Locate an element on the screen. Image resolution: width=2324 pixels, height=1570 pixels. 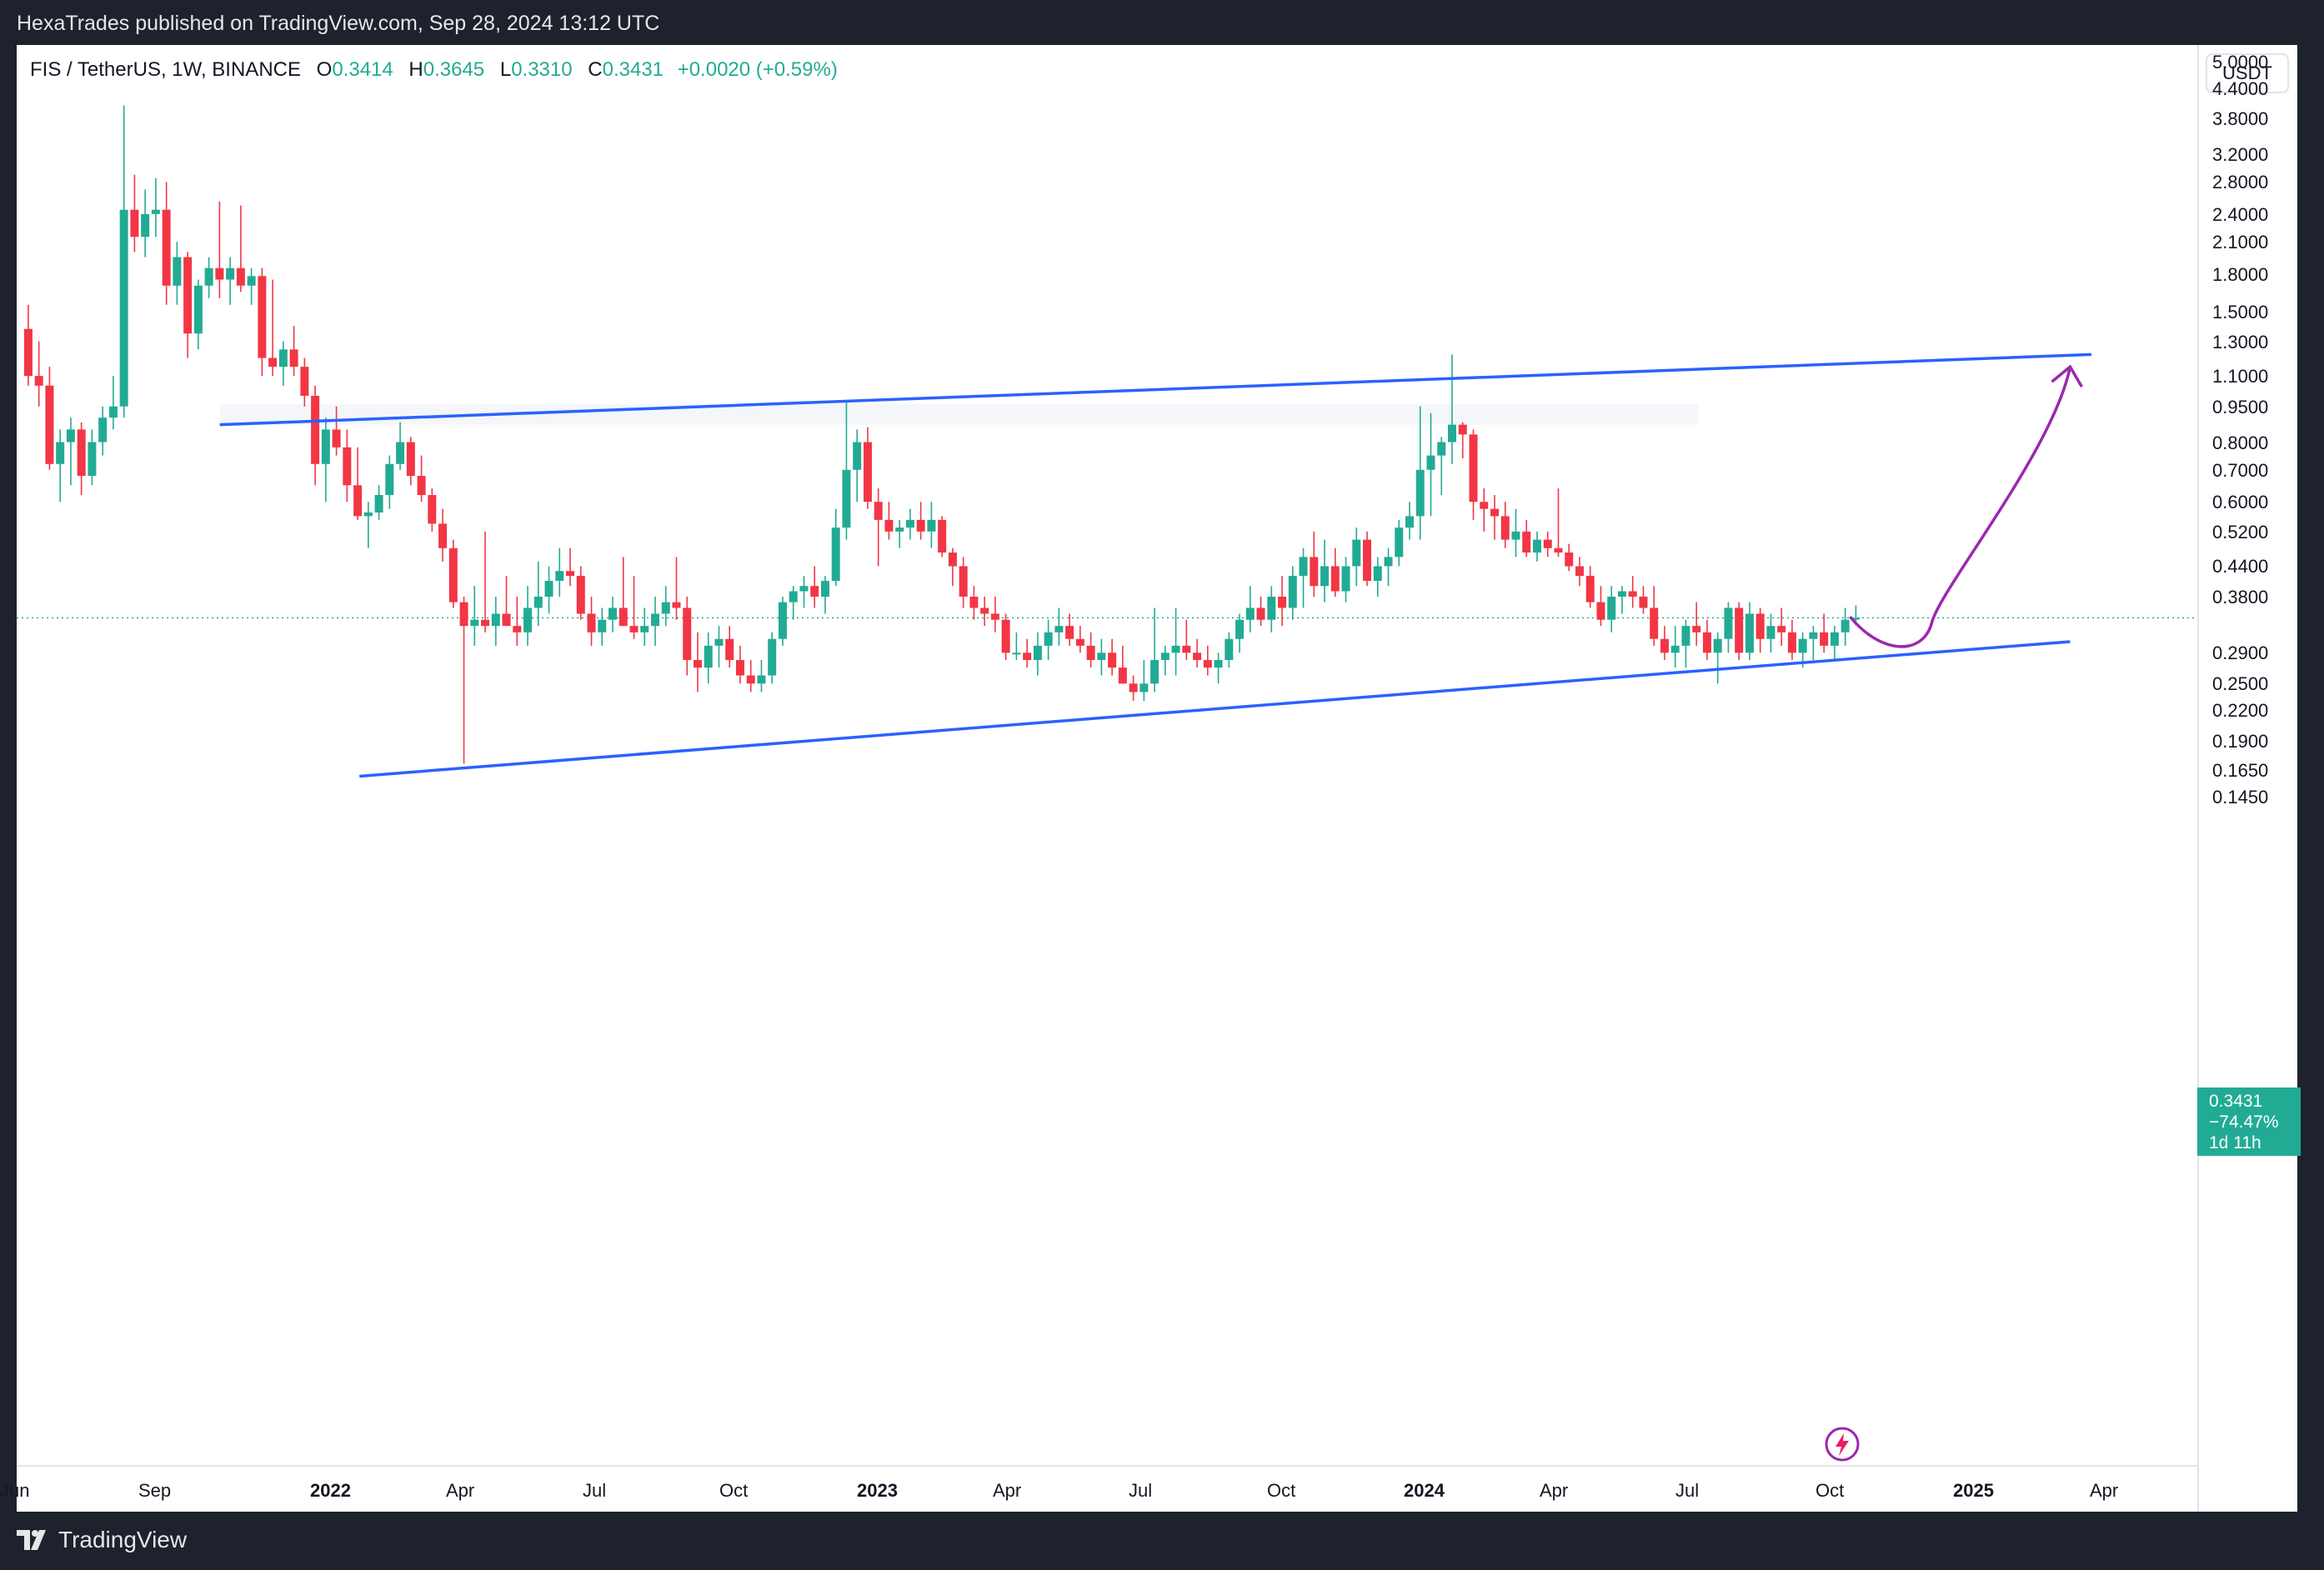
tradingview-logo: TradingView is located at coordinates (102, 1540).